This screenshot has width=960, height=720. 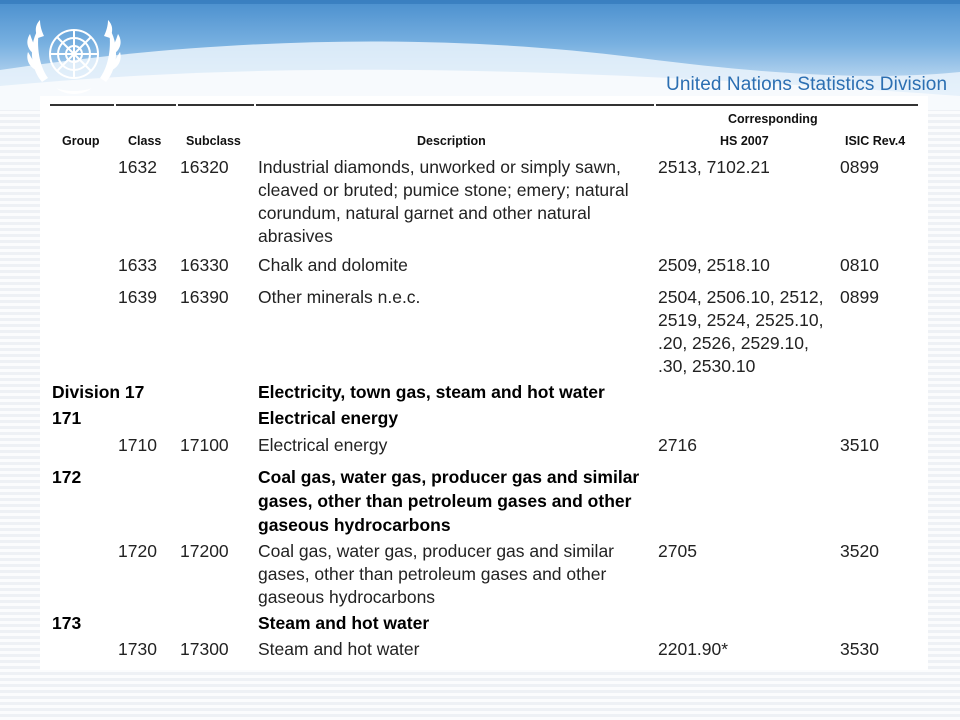 What do you see at coordinates (773, 119) in the screenshot?
I see `header-corresponding: Corresponding` at bounding box center [773, 119].